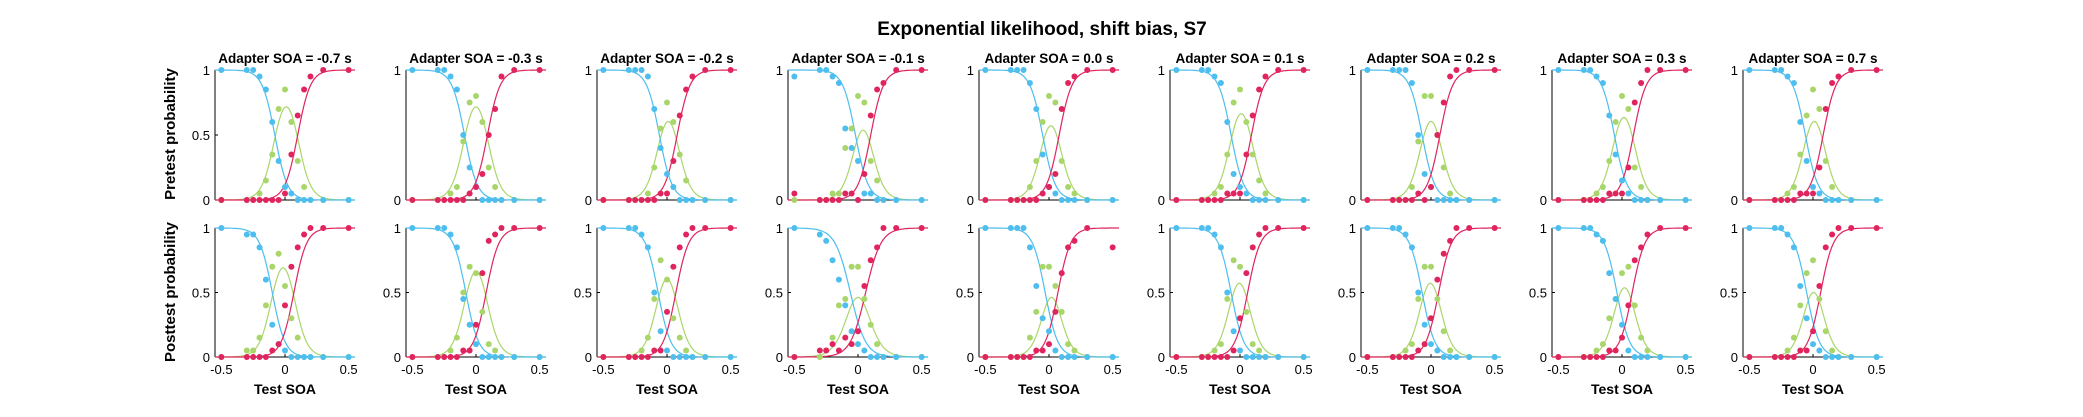 This screenshot has width=2083, height=417. I want to click on x-tick-label: -0.5, so click(1367, 369).